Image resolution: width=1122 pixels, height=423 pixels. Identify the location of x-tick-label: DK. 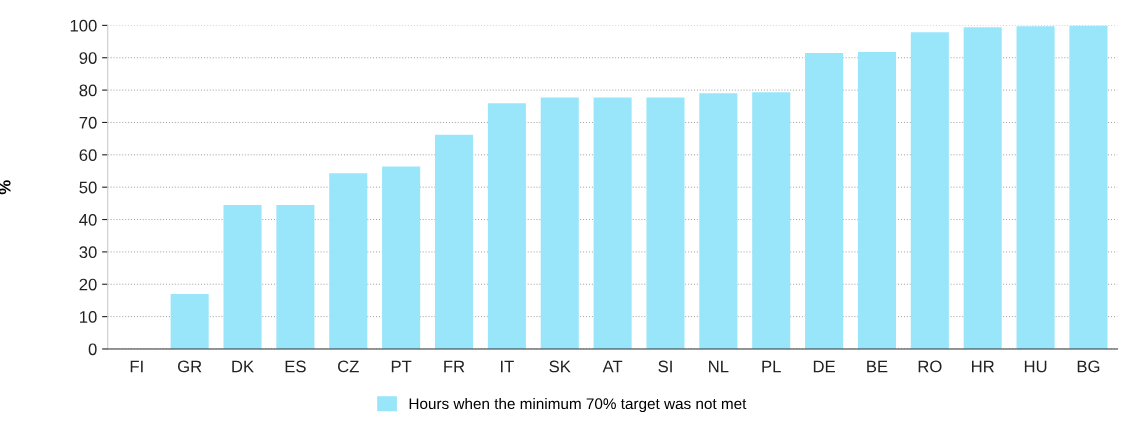
(243, 366).